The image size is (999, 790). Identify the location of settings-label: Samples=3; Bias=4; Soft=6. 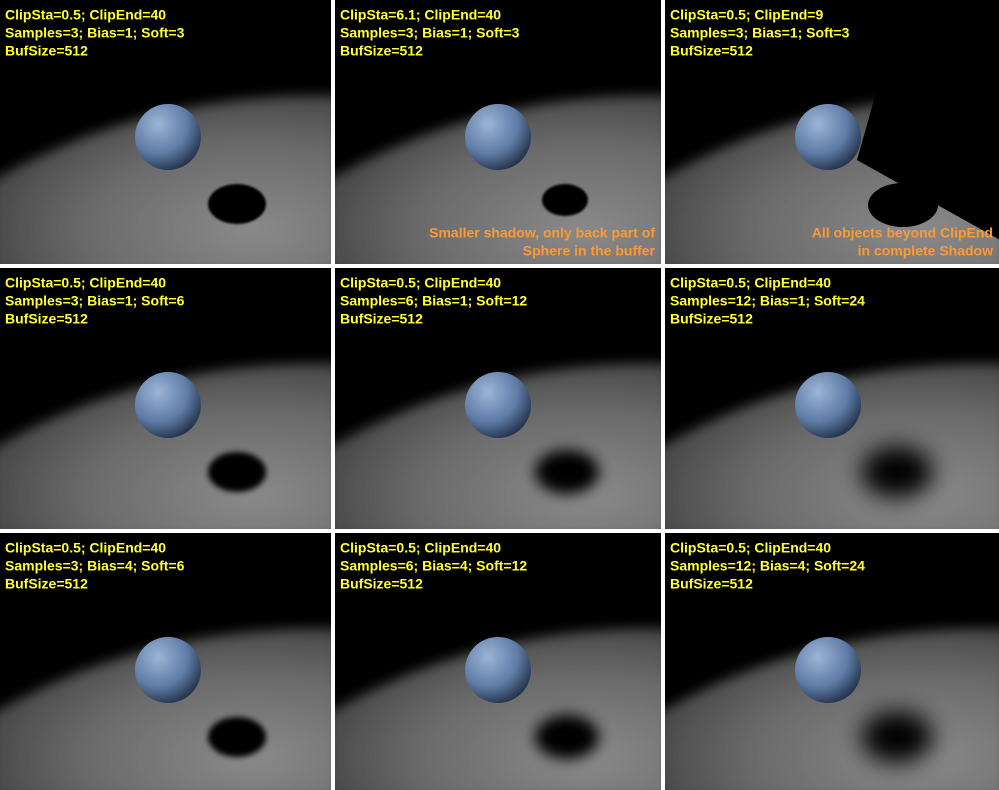
(95, 566).